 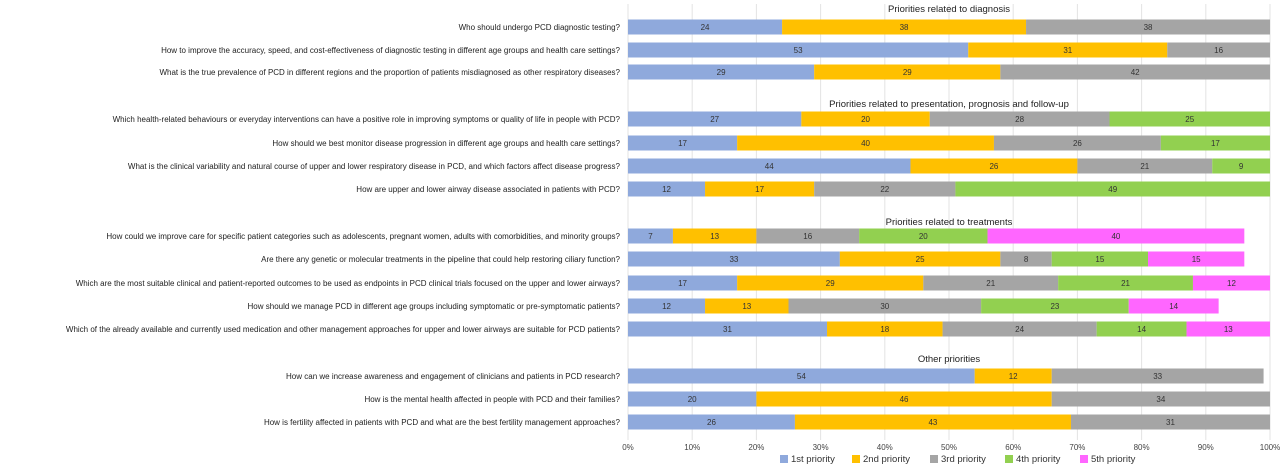 I want to click on legend-label: 1st priority, so click(x=813, y=459).